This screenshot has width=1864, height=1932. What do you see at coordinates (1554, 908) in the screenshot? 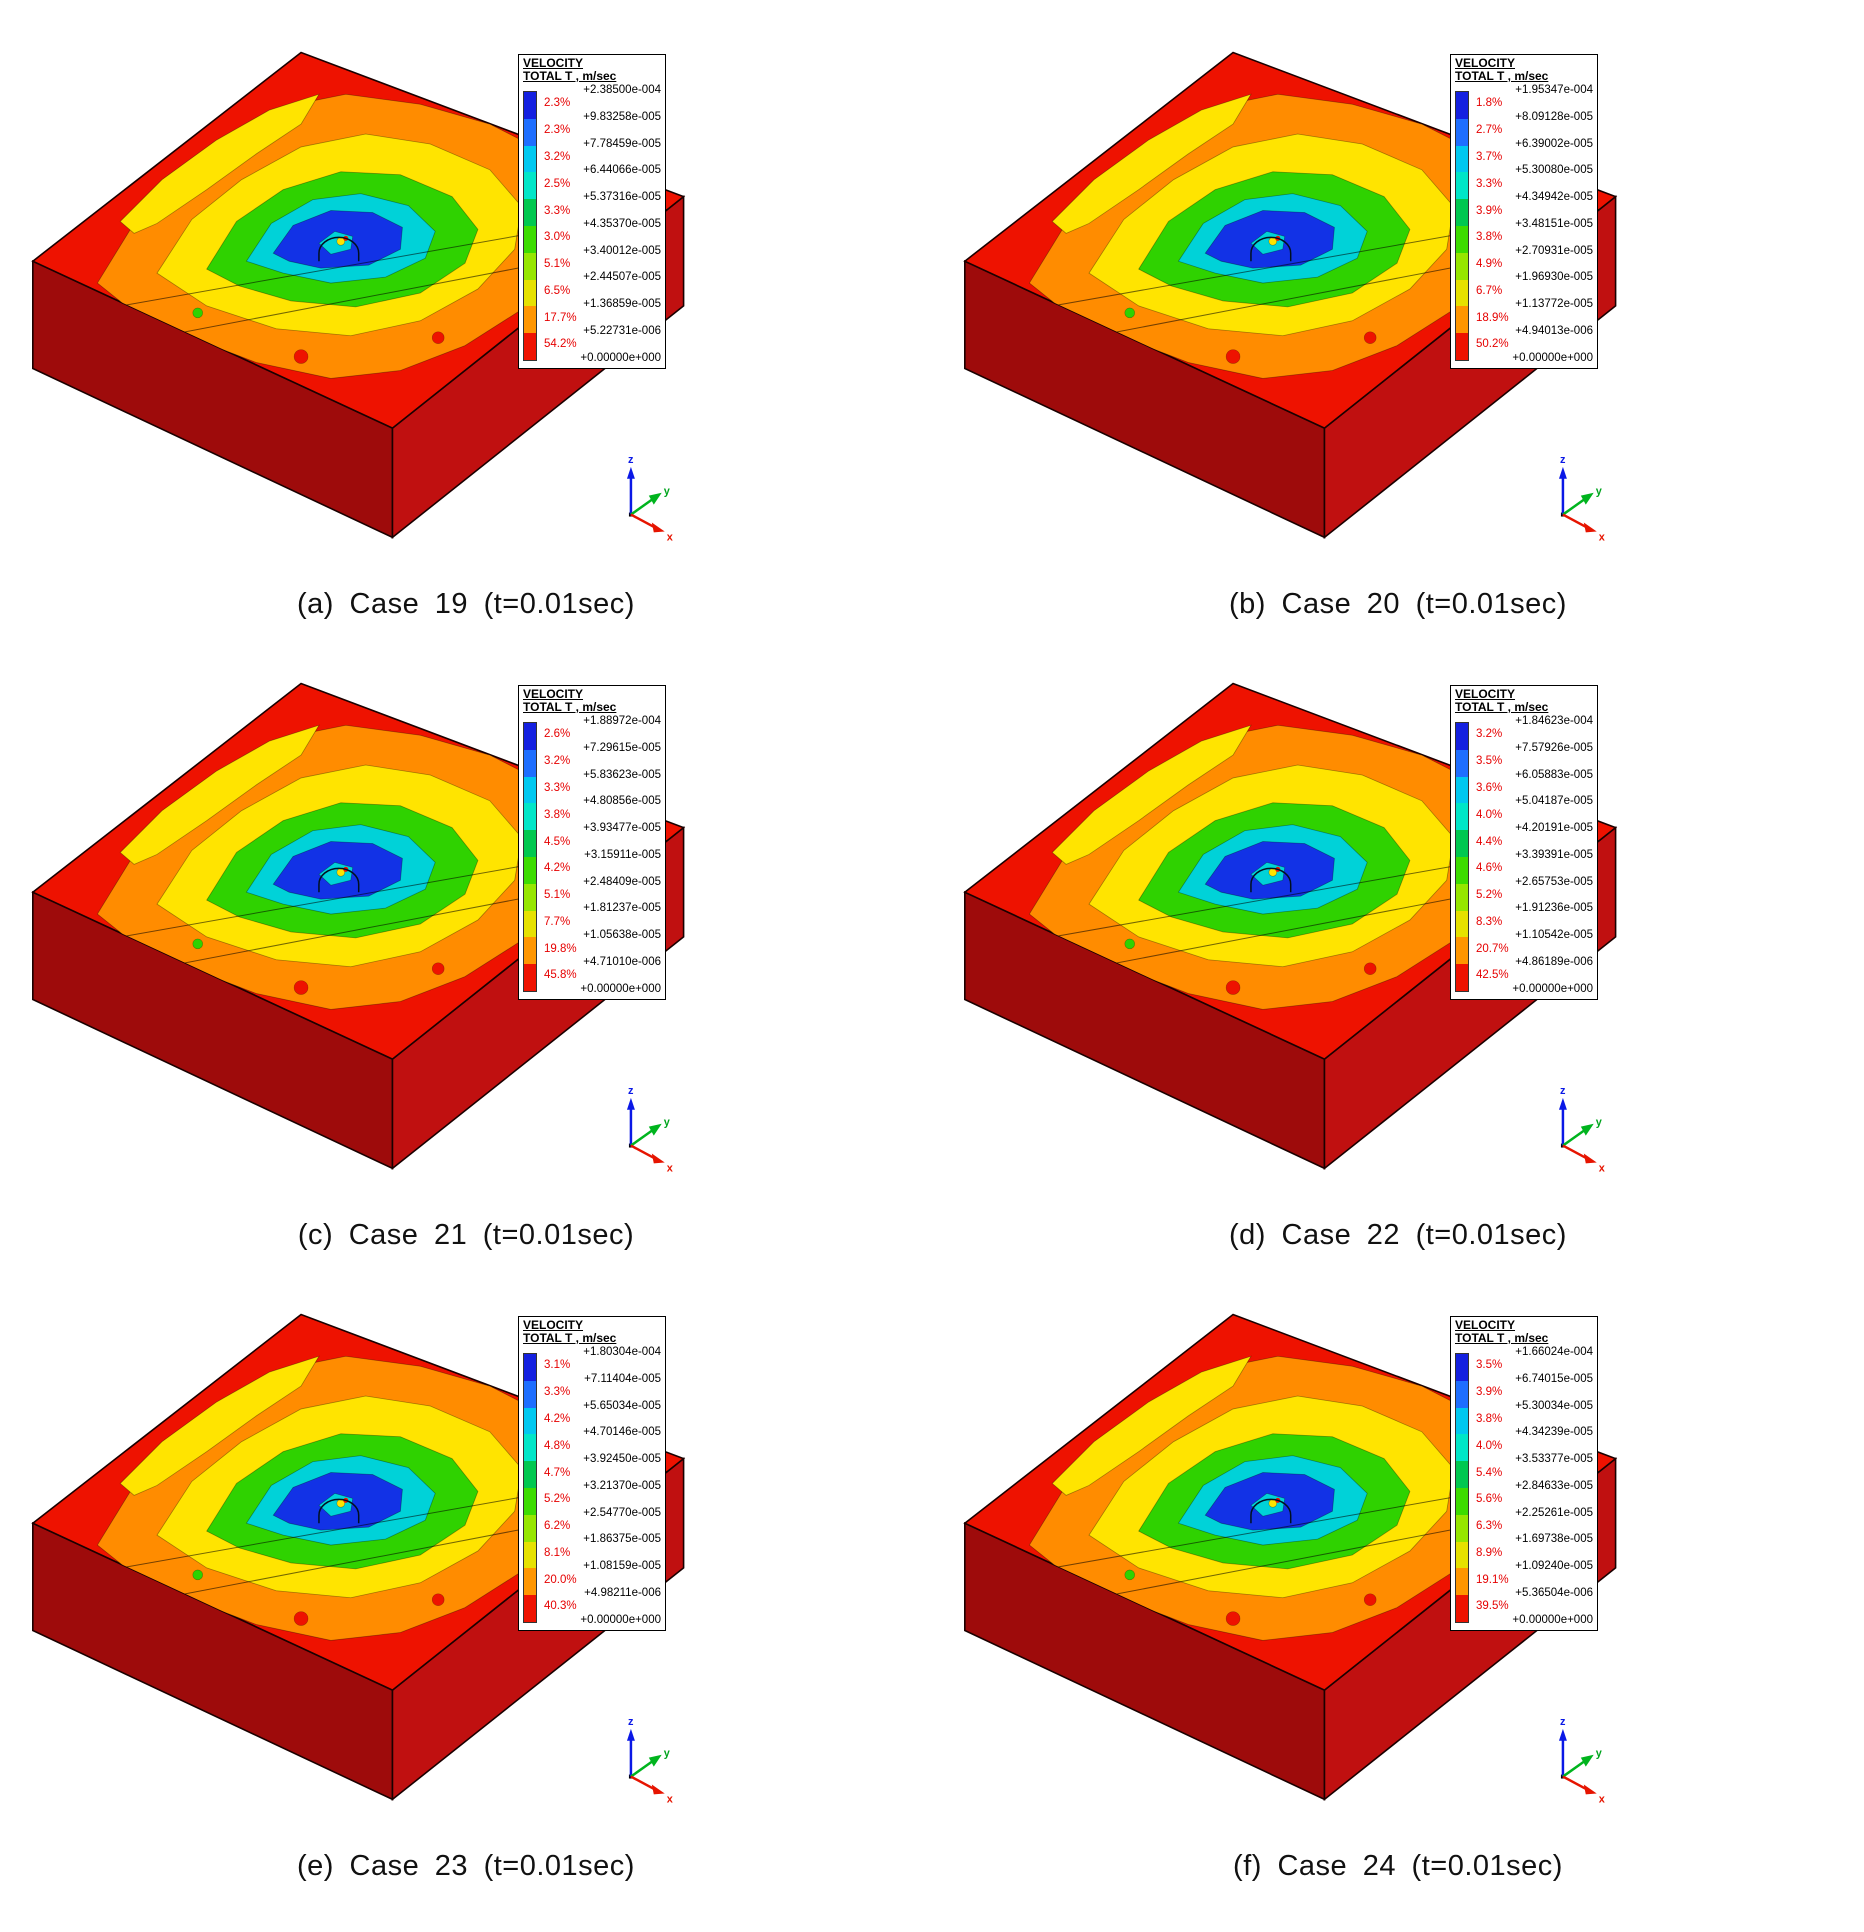
I see `legend-value: +1.91236e-005` at bounding box center [1554, 908].